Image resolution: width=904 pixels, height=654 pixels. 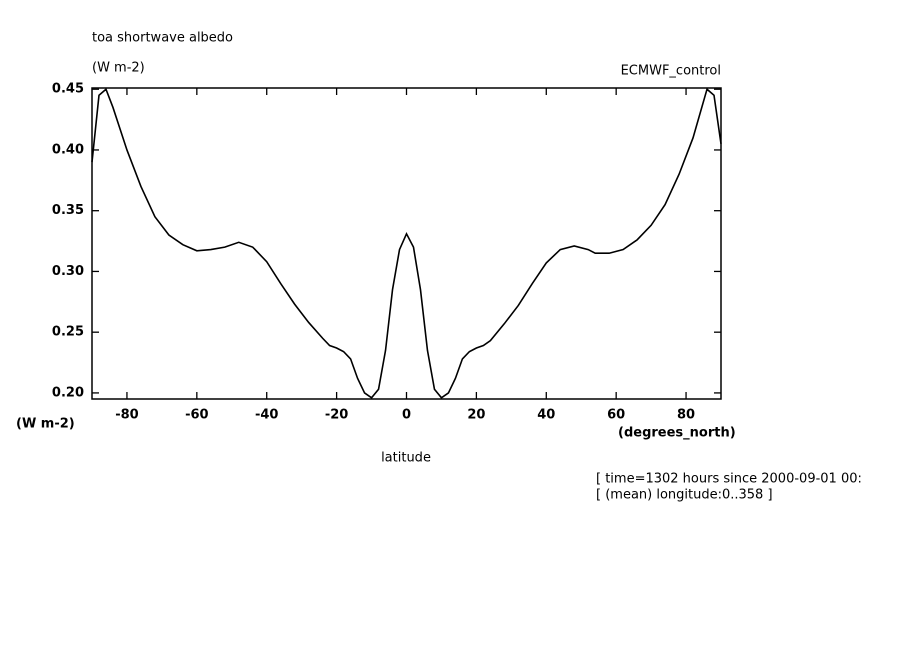 What do you see at coordinates (684, 495) in the screenshot?
I see `note: [ (mean) longitude:0..358 ]` at bounding box center [684, 495].